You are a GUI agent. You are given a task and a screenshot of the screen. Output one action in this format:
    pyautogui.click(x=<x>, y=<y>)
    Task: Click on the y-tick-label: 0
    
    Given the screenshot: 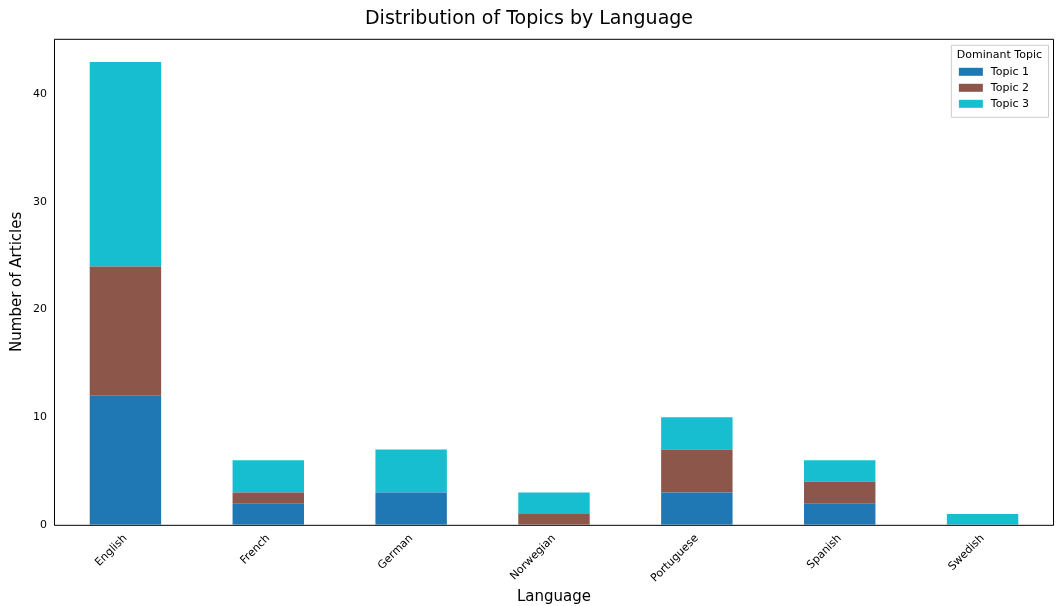 What is the action you would take?
    pyautogui.click(x=43, y=524)
    